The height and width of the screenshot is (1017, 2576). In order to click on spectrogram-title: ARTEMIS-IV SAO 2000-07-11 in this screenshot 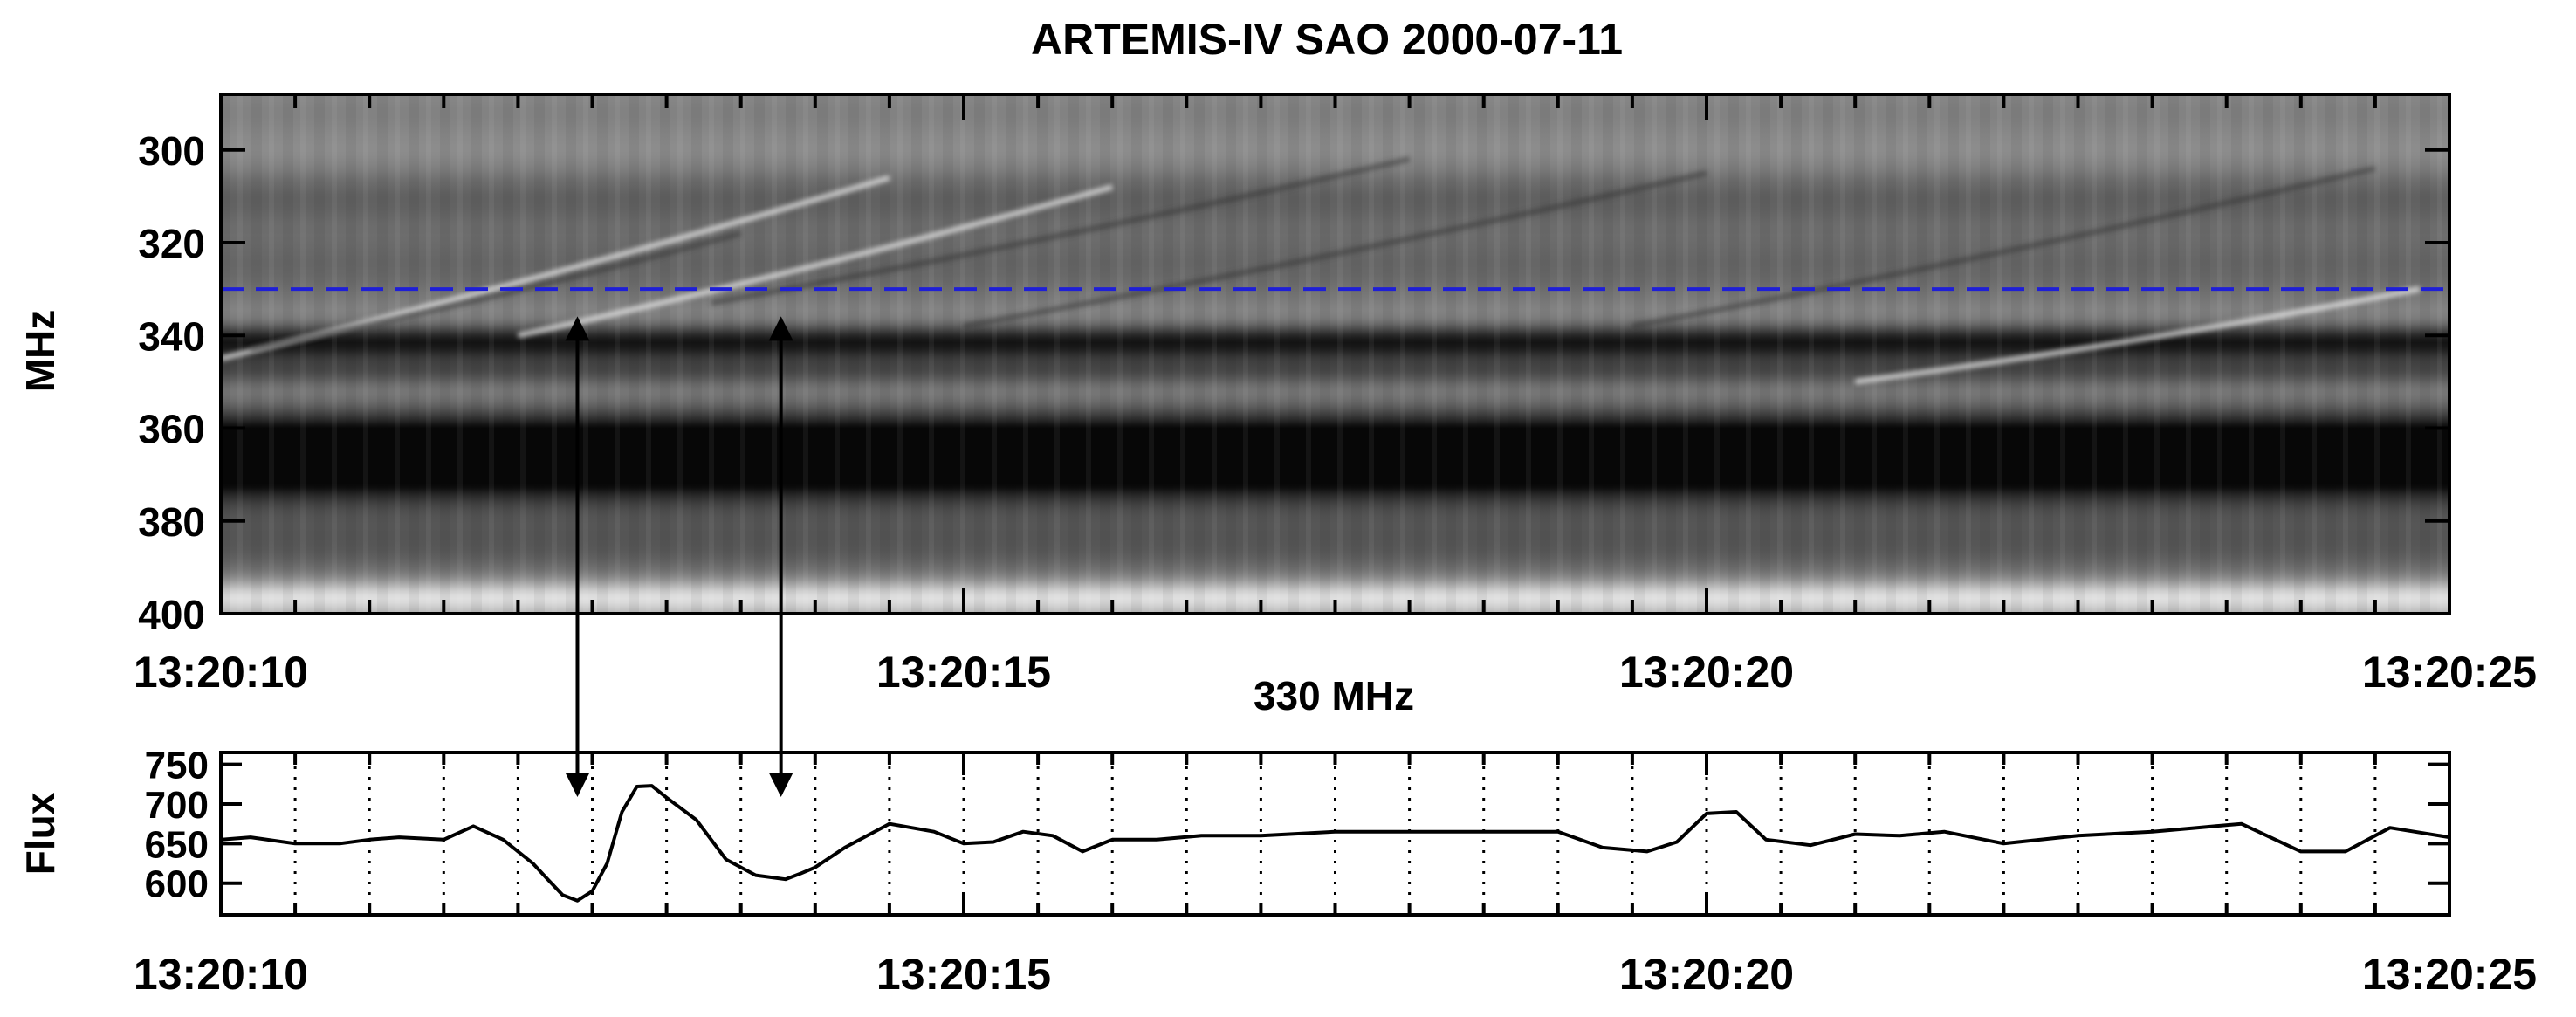, I will do `click(1327, 39)`.